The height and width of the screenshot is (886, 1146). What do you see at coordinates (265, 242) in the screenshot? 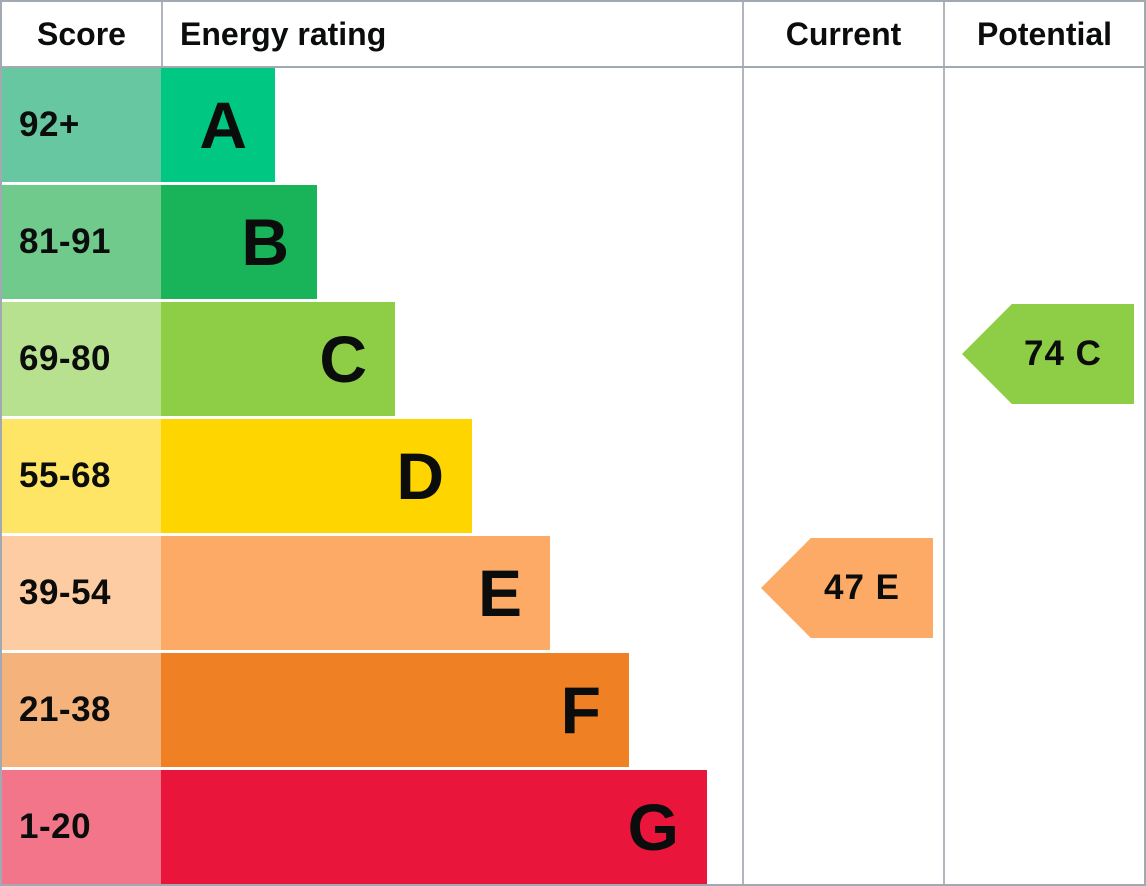
I see `band-letter: B` at bounding box center [265, 242].